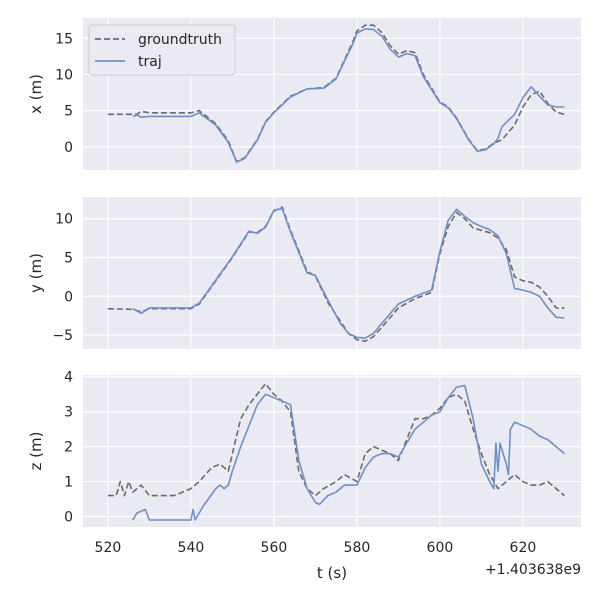  What do you see at coordinates (64, 39) in the screenshot?
I see `y-tick-label: 15` at bounding box center [64, 39].